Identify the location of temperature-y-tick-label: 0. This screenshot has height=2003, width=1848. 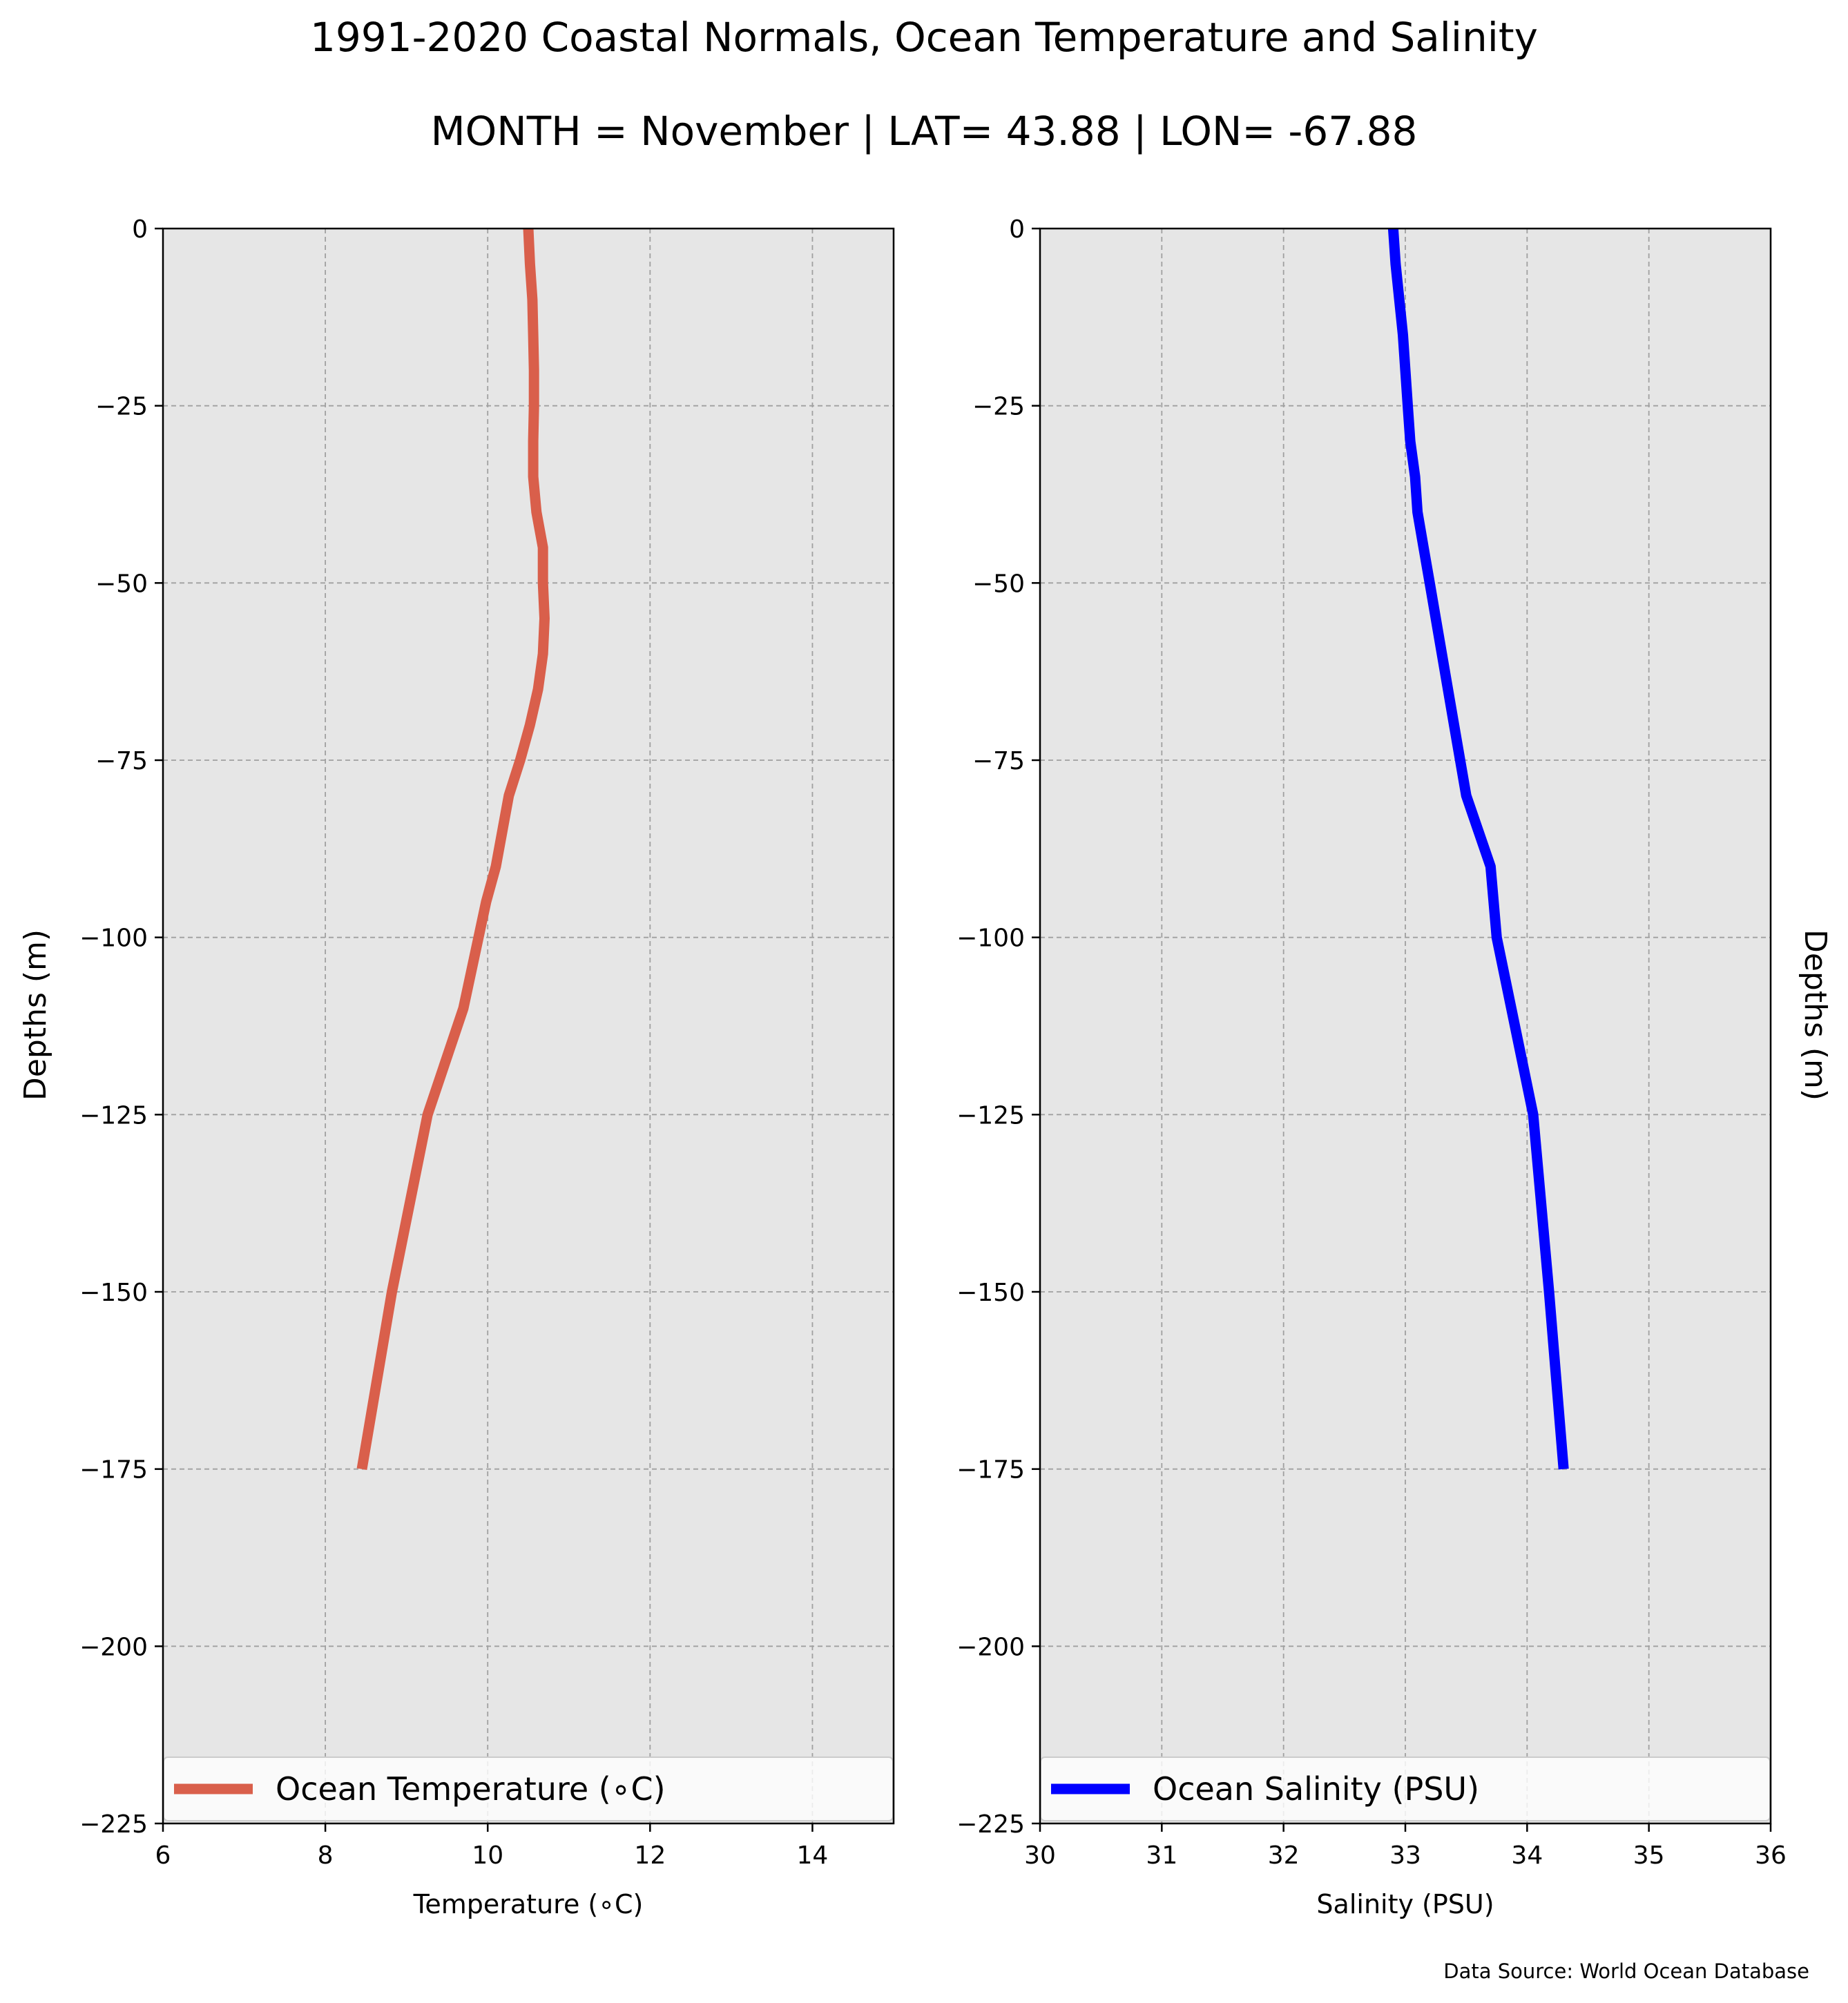
(140, 230).